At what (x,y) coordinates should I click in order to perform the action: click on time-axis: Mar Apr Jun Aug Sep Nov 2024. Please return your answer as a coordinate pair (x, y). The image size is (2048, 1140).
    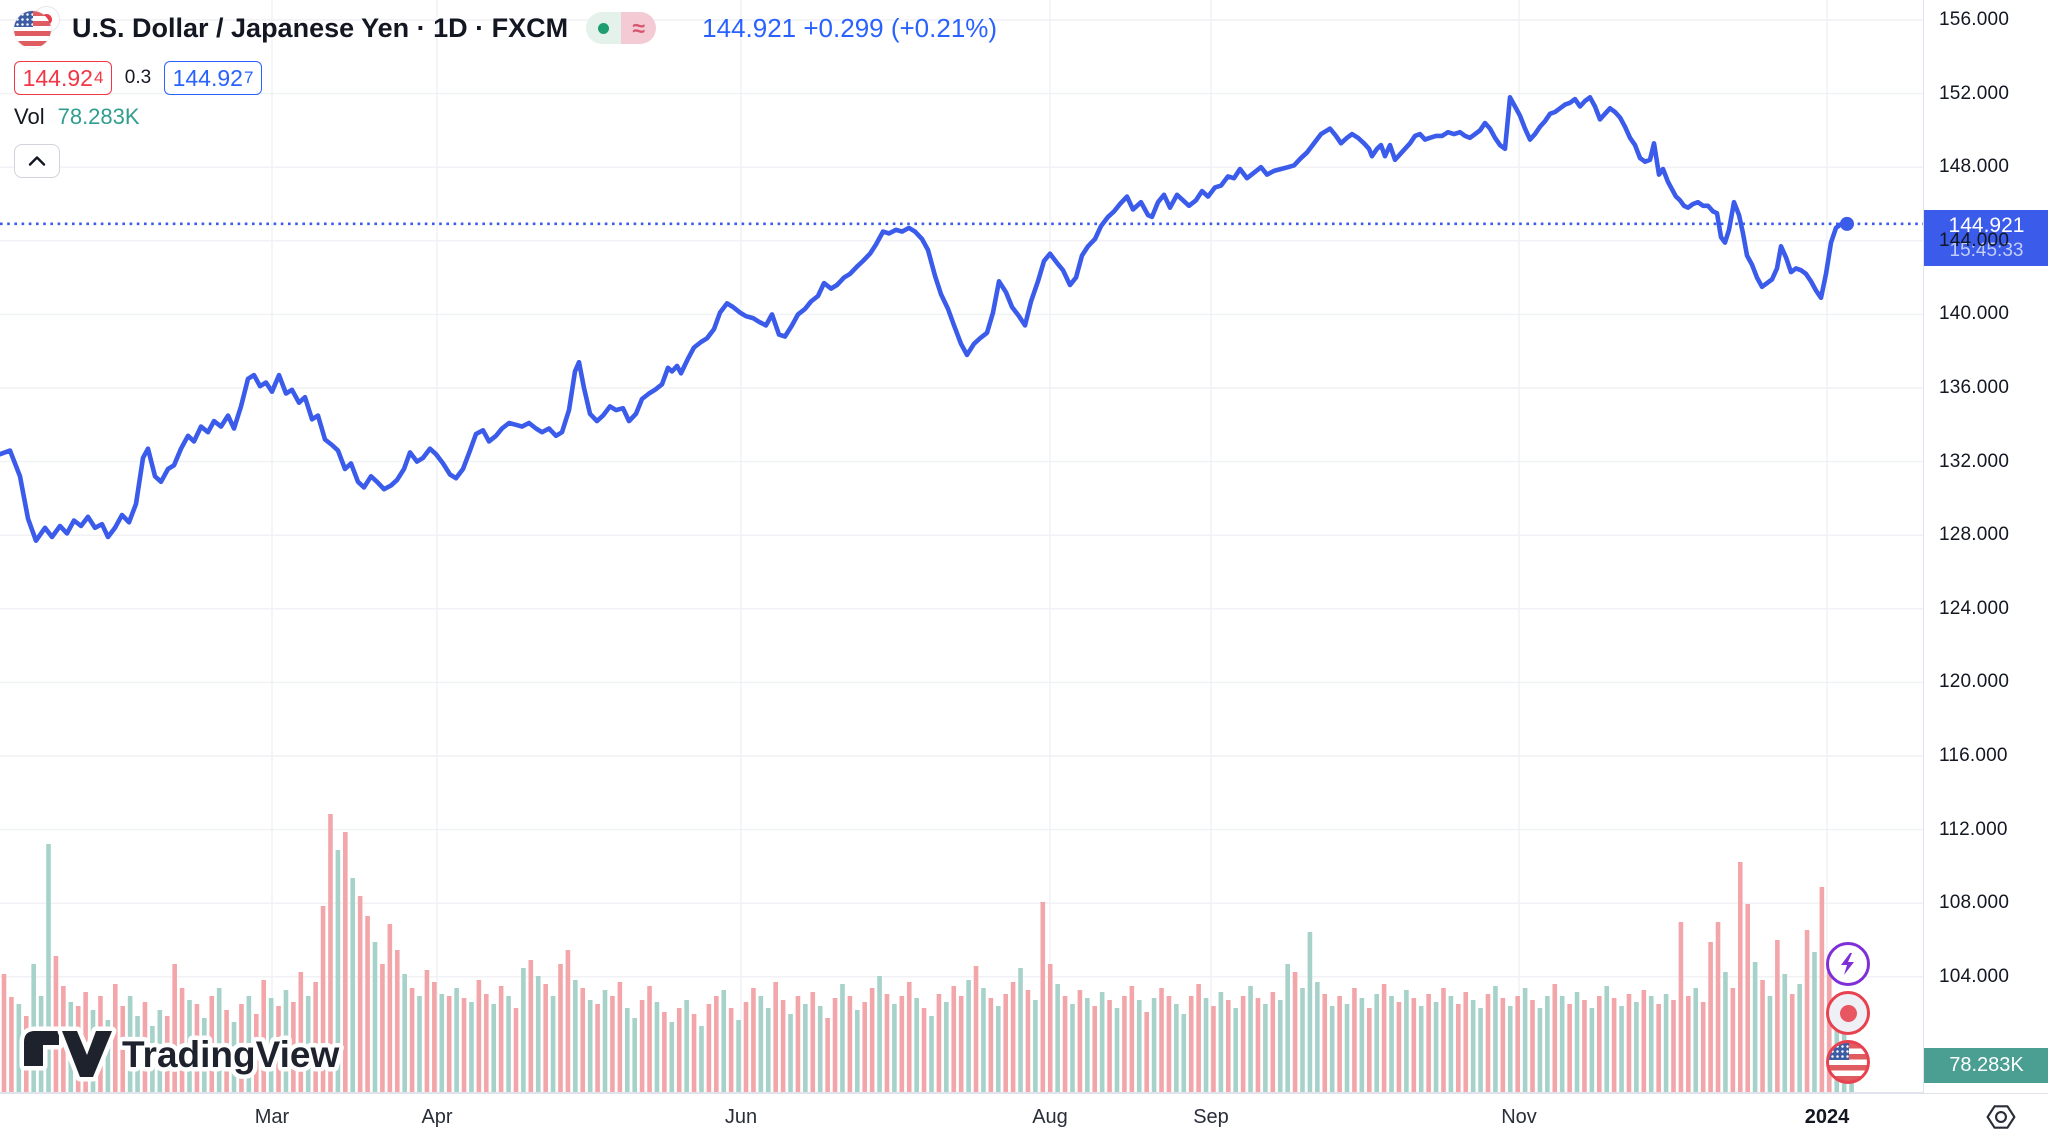
    Looking at the image, I should click on (1024, 1116).